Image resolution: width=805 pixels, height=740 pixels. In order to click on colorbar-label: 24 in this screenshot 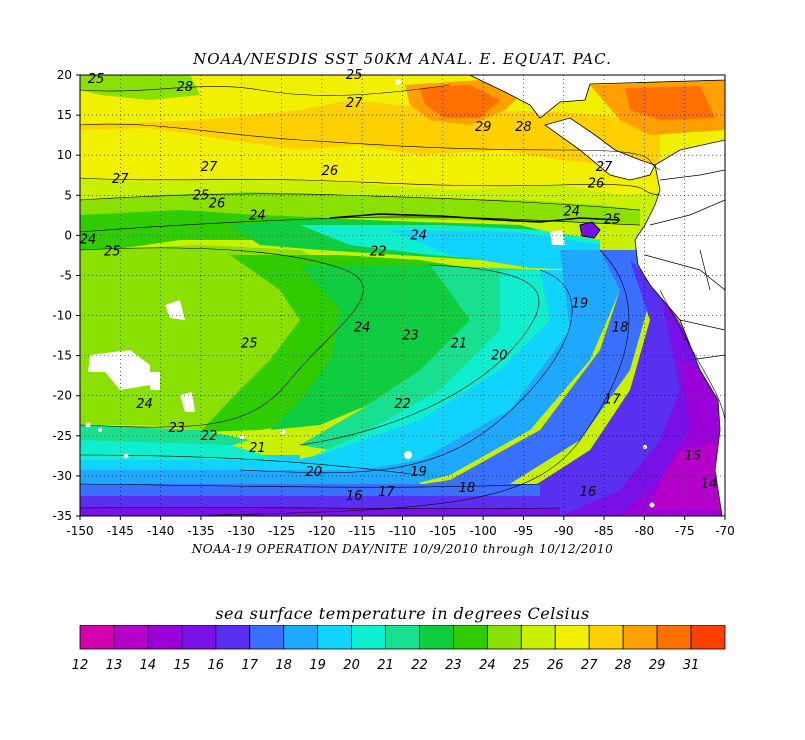, I will do `click(487, 665)`.